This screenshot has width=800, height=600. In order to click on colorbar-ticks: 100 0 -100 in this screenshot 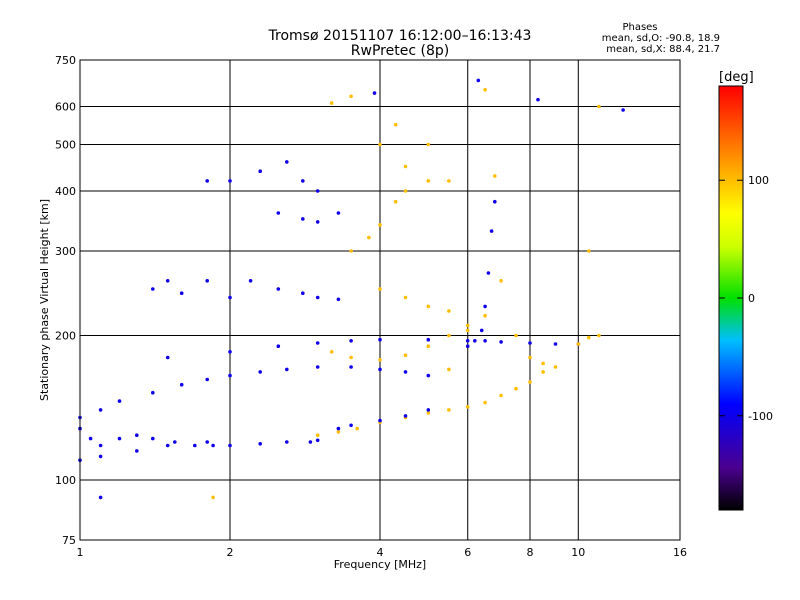, I will do `click(746, 298)`.